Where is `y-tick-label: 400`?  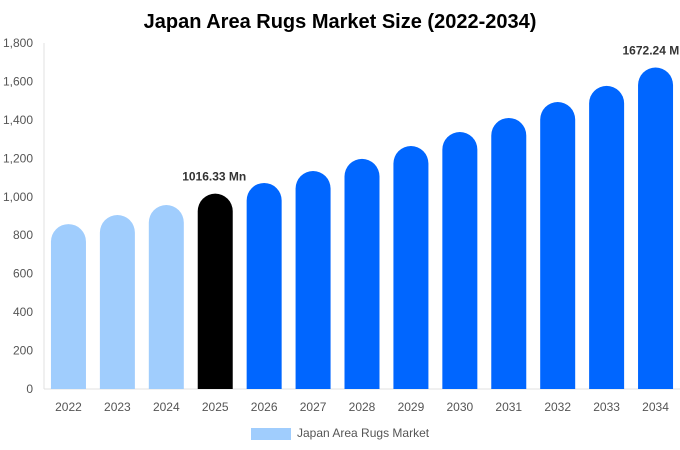
y-tick-label: 400 is located at coordinates (23, 312).